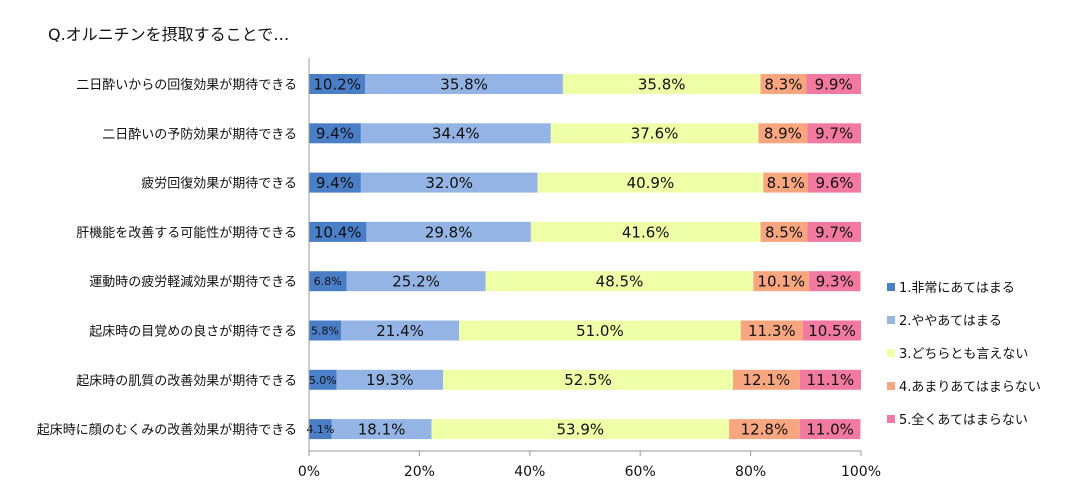 Image resolution: width=1066 pixels, height=498 pixels. I want to click on bar-segment-row6-series2, so click(400, 330).